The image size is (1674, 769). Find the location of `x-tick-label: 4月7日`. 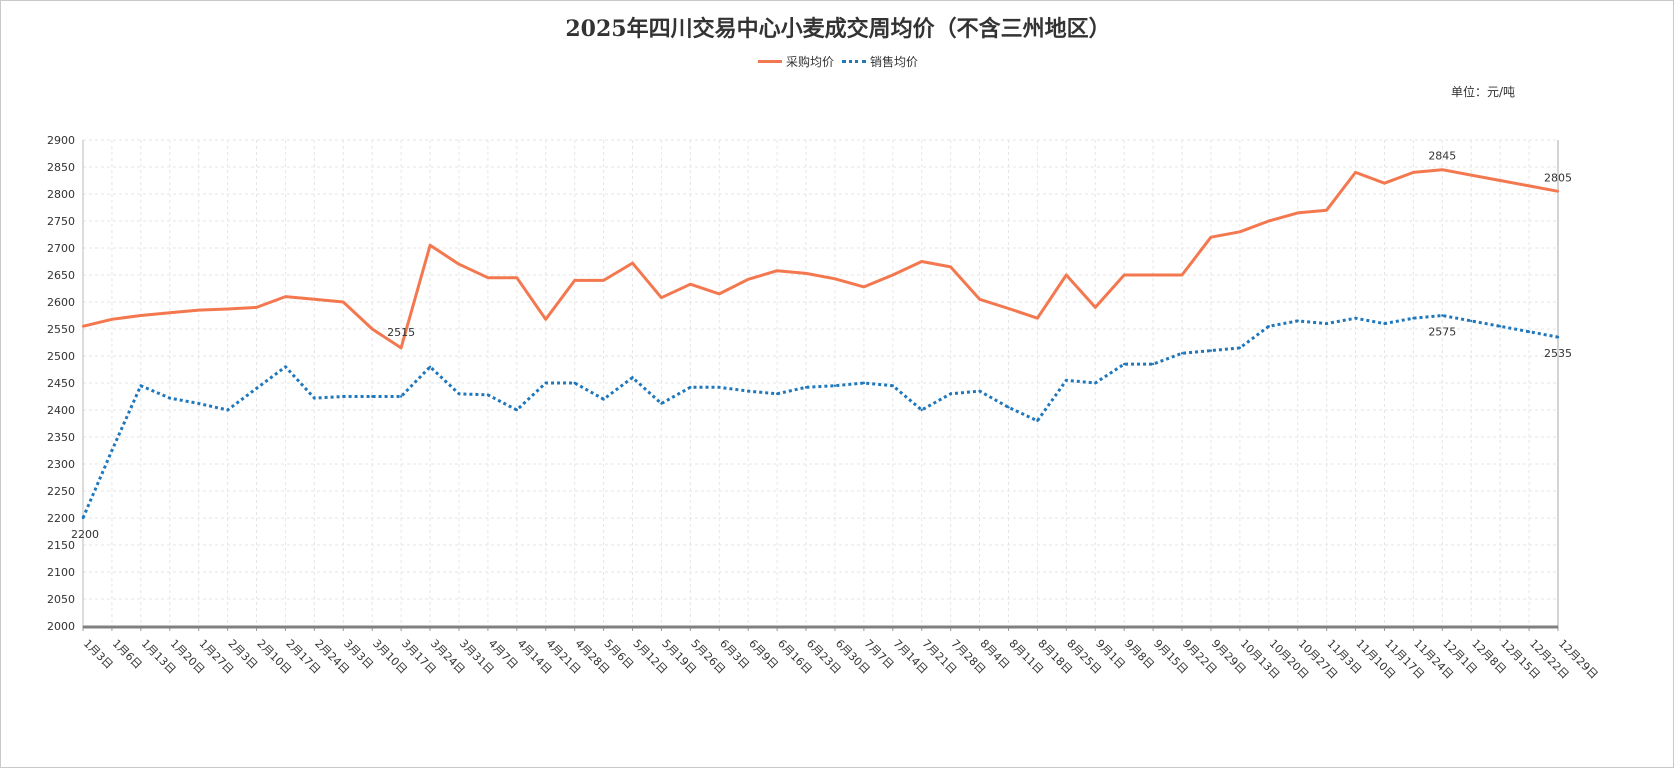

x-tick-label: 4月7日 is located at coordinates (503, 654).